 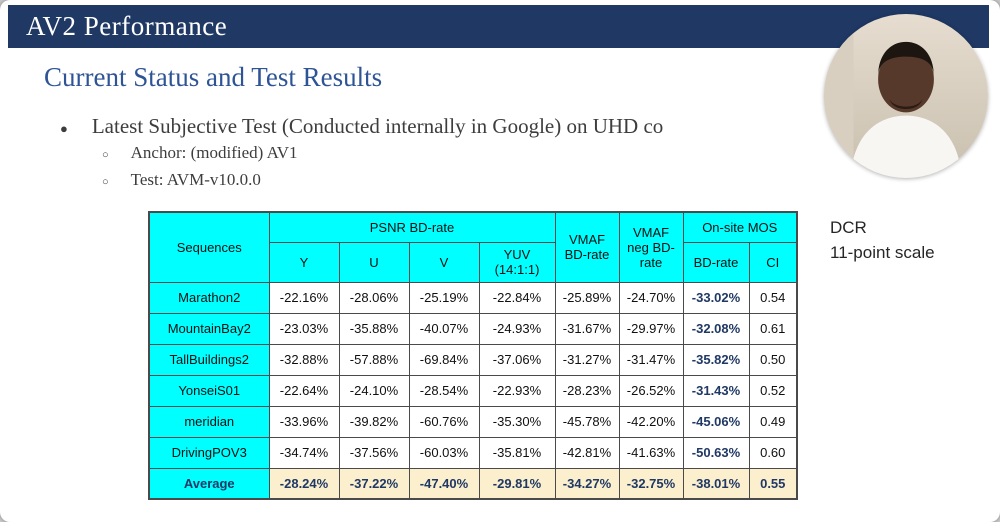 I want to click on value-cell: -28.54%, so click(x=444, y=390).